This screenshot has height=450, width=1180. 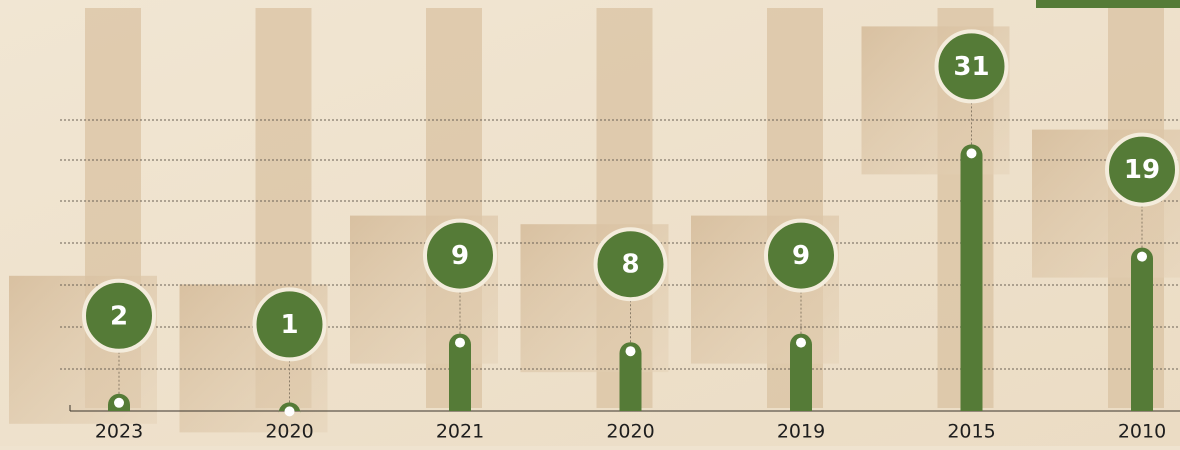 What do you see at coordinates (801, 432) in the screenshot?
I see `x-tick-label: 2019` at bounding box center [801, 432].